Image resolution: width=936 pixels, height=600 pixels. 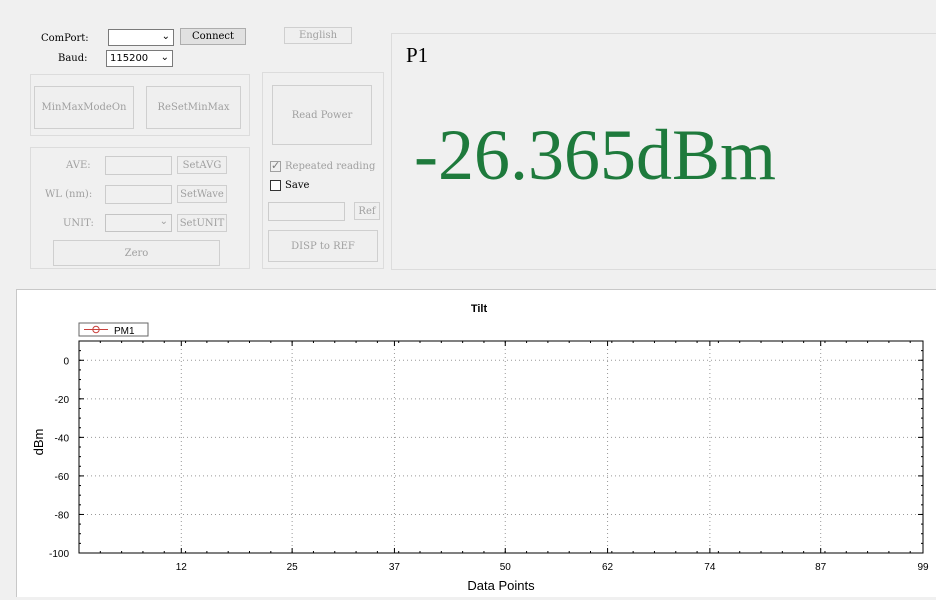 What do you see at coordinates (202, 165) in the screenshot?
I see `set-avg-button: SetAVG` at bounding box center [202, 165].